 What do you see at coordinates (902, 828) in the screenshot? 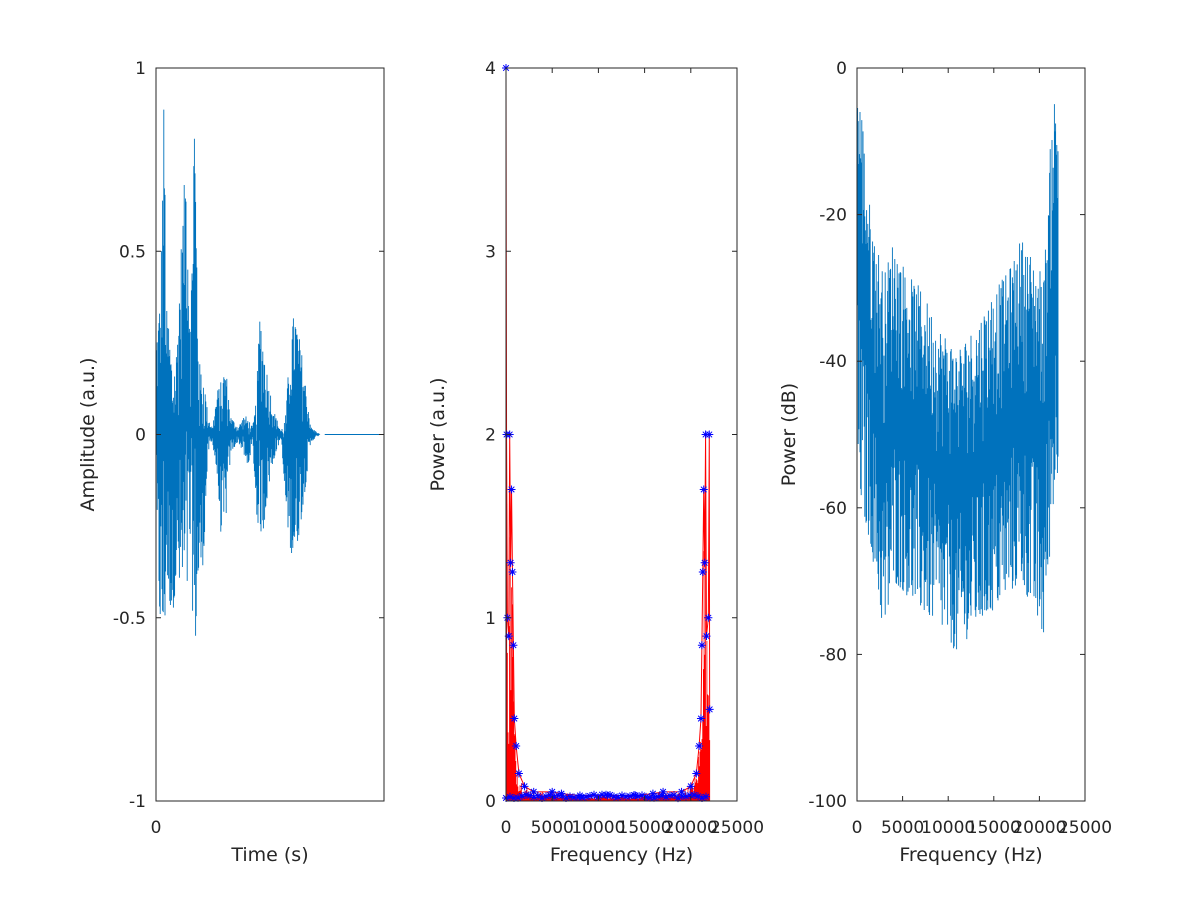
I see `power-spectrum-db-xtick-label: 5000` at bounding box center [902, 828].